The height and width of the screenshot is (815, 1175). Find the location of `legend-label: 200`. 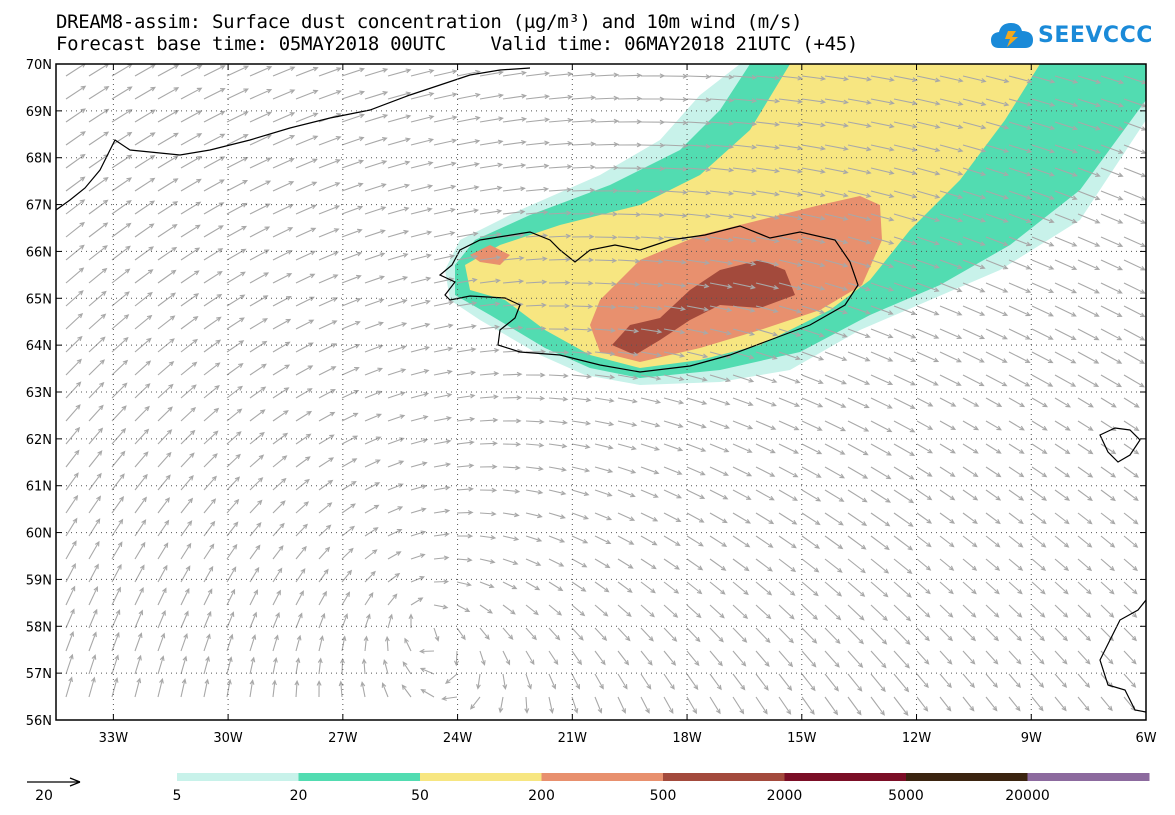

legend-label: 200 is located at coordinates (541, 796).